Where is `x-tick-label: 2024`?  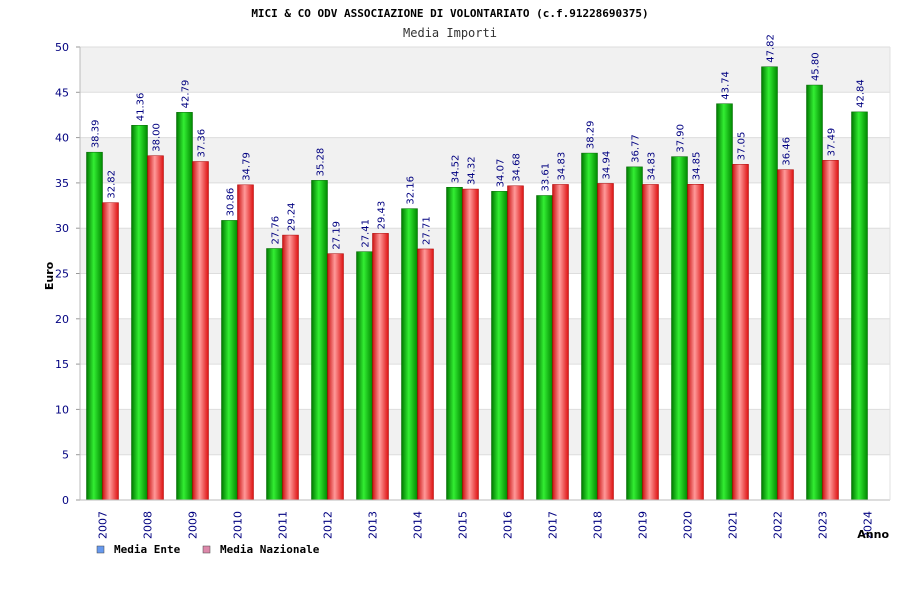 x-tick-label: 2024 is located at coordinates (868, 525).